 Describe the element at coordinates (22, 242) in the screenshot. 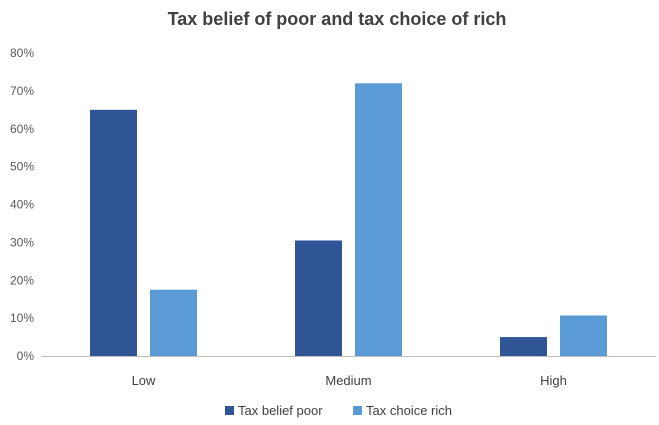

I see `y-tick-label: 30%` at that location.